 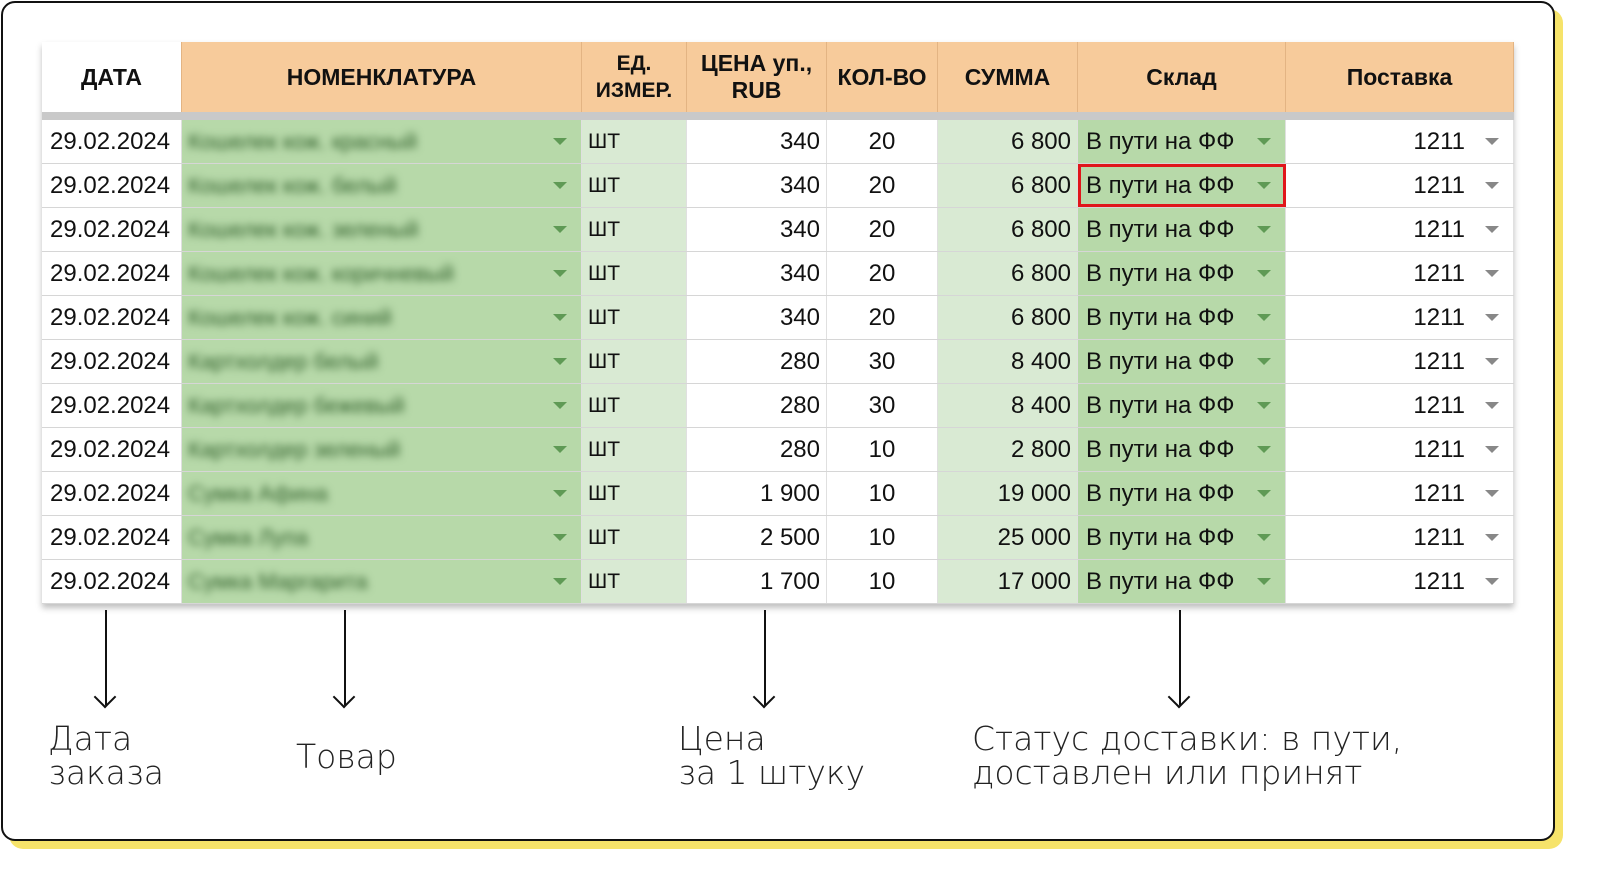 What do you see at coordinates (1008, 361) in the screenshot?
I see `cell-sum: 8 400` at bounding box center [1008, 361].